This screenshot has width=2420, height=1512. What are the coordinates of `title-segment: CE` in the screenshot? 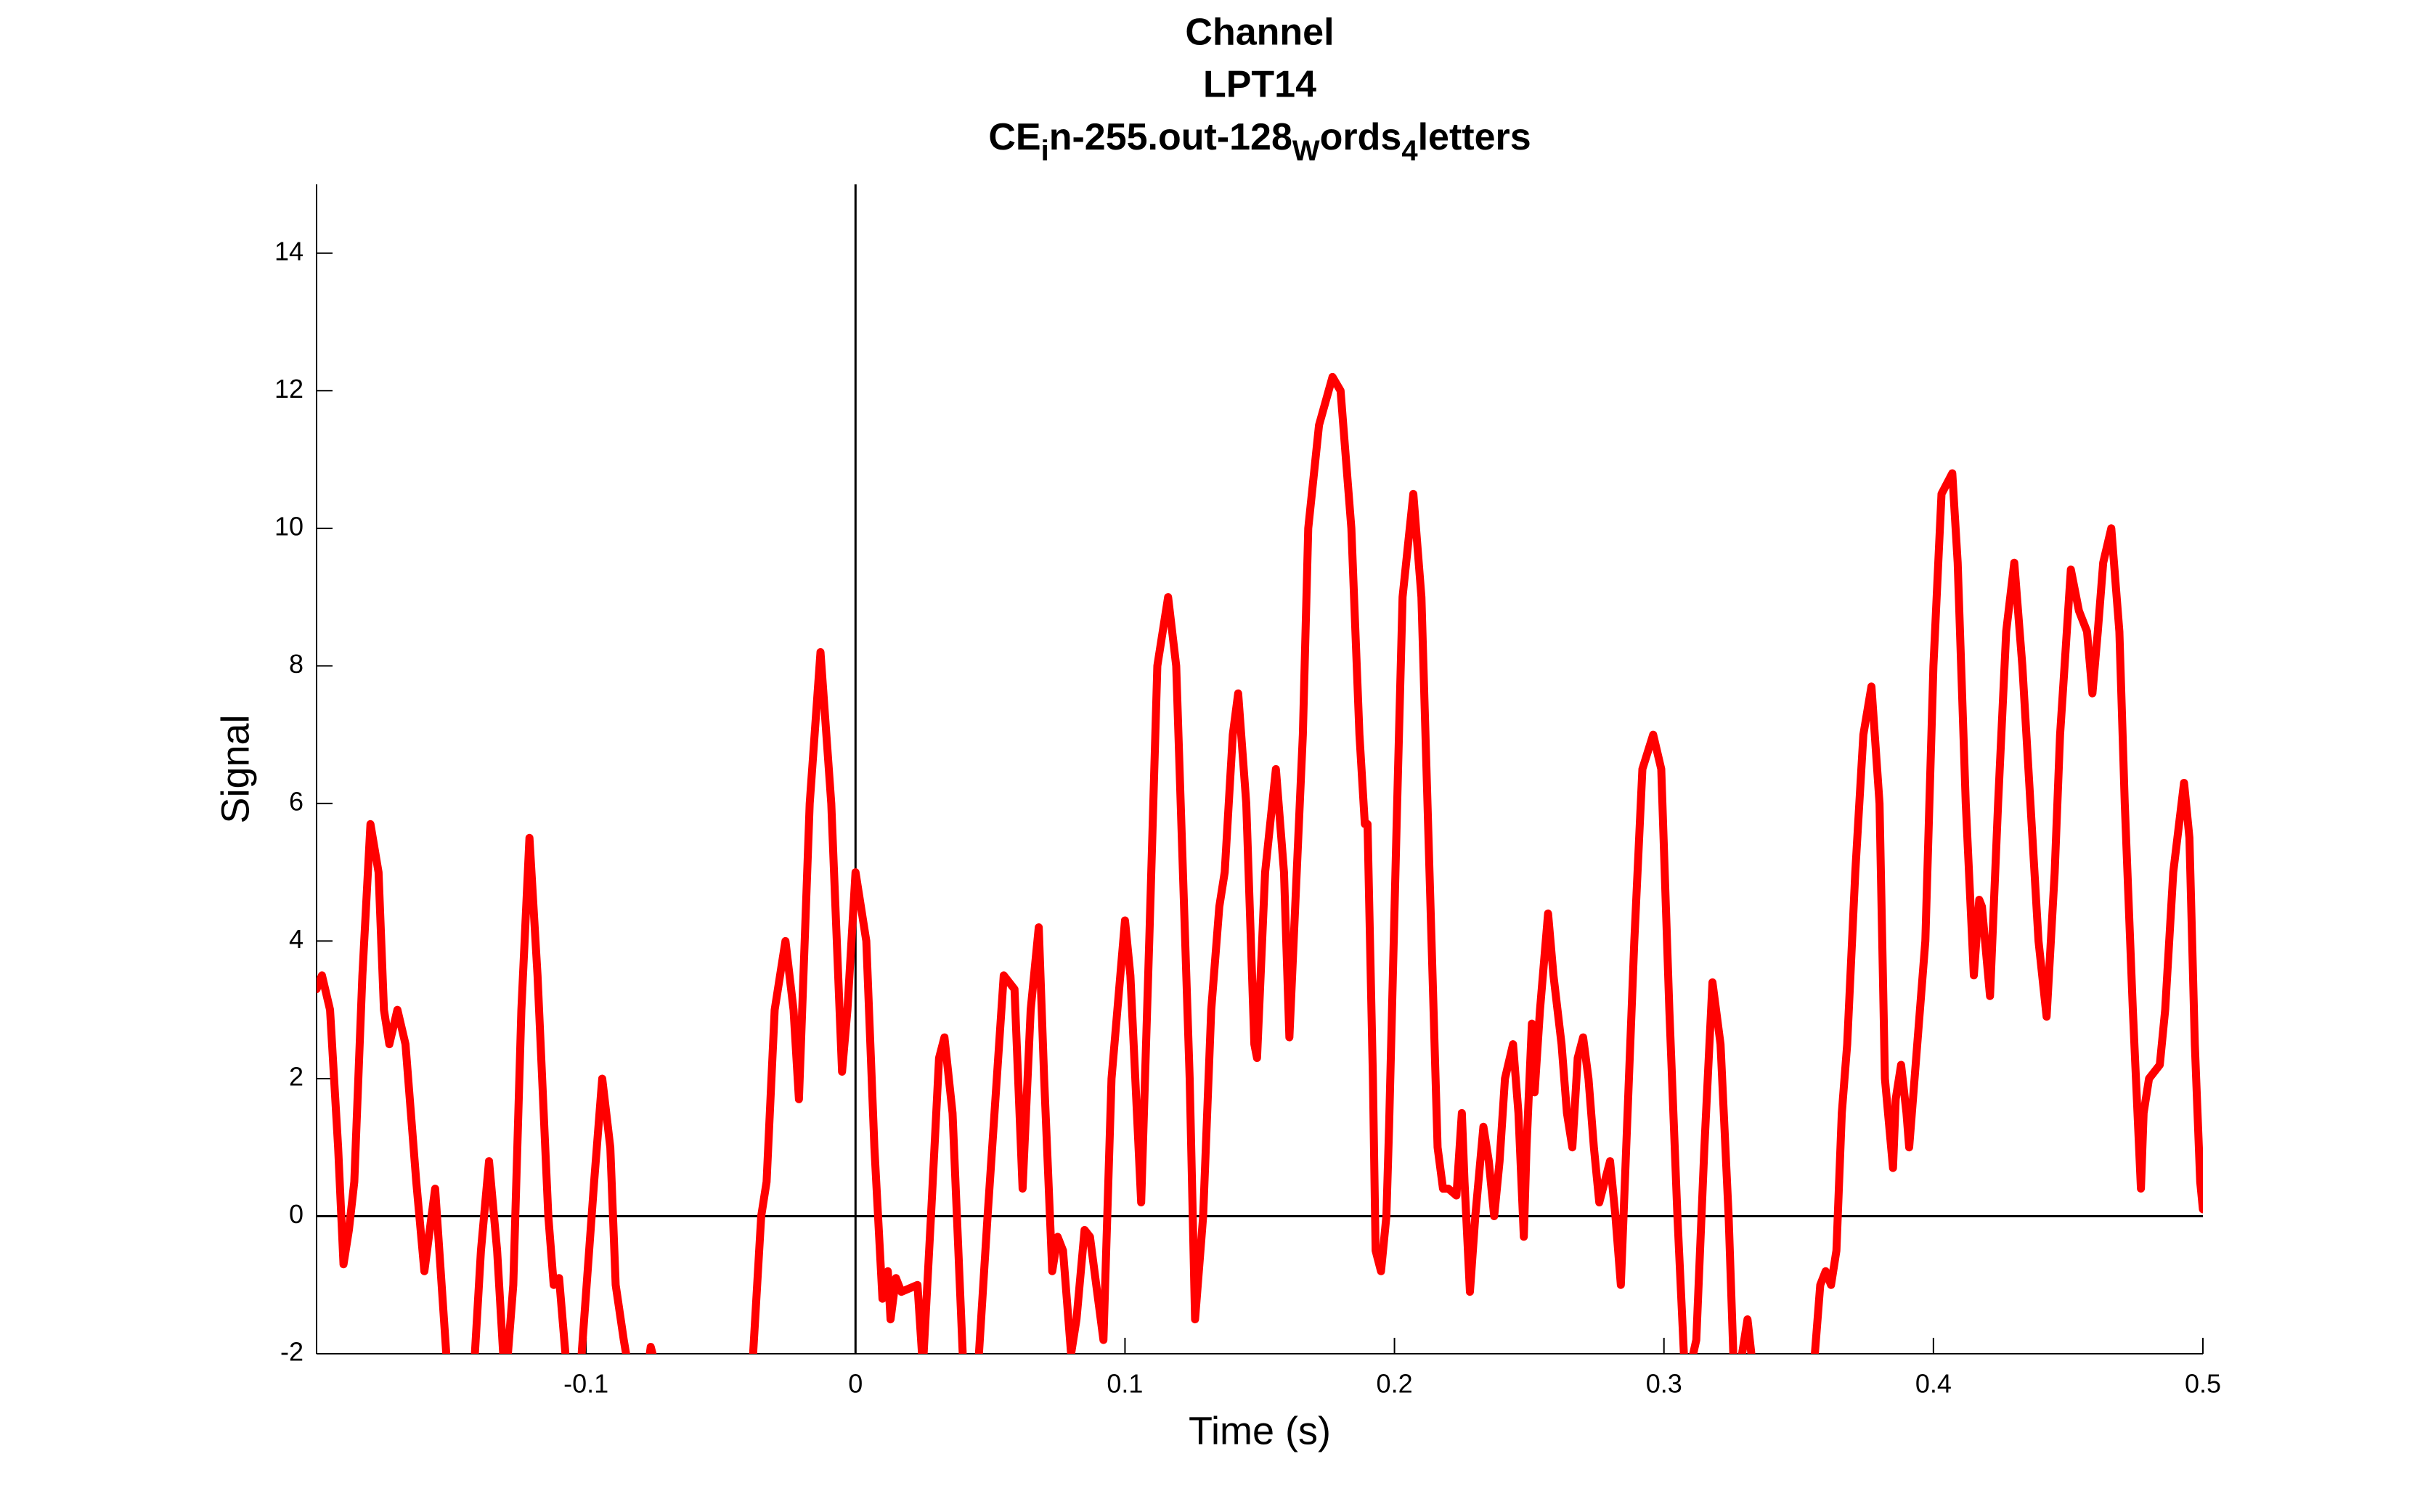 It's located at (1014, 137).